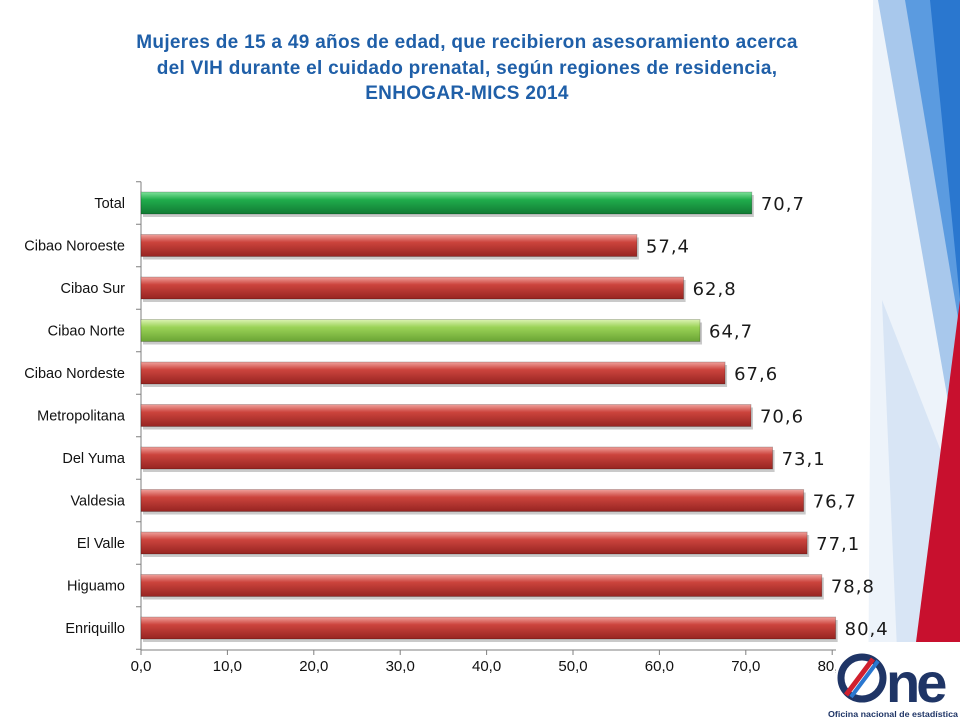 The image size is (960, 720). Describe the element at coordinates (916, 682) in the screenshot. I see `logo-wordmark: ne` at that location.